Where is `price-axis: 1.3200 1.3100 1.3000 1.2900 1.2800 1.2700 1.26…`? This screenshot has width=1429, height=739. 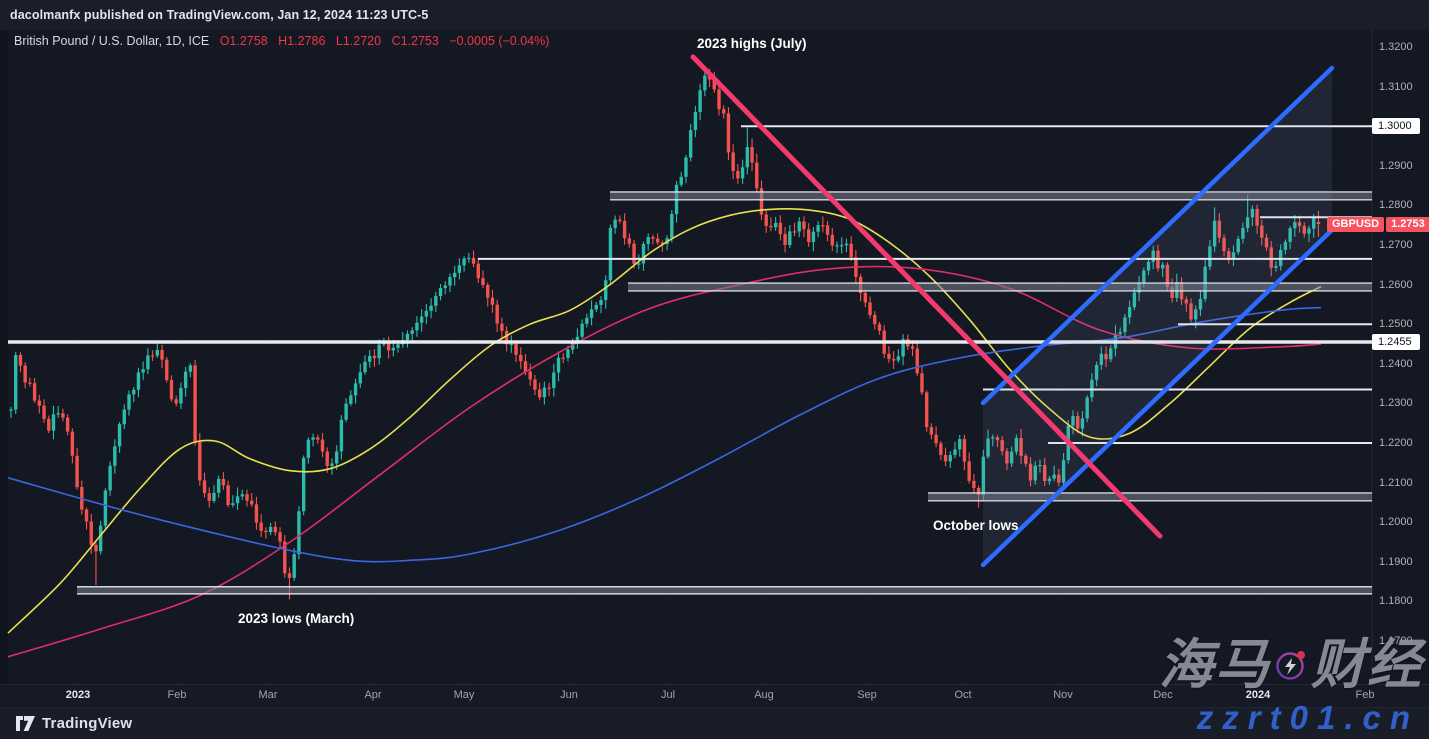 price-axis: 1.3200 1.3100 1.3000 1.2900 1.2800 1.2700 1.26… is located at coordinates (1400, 357).